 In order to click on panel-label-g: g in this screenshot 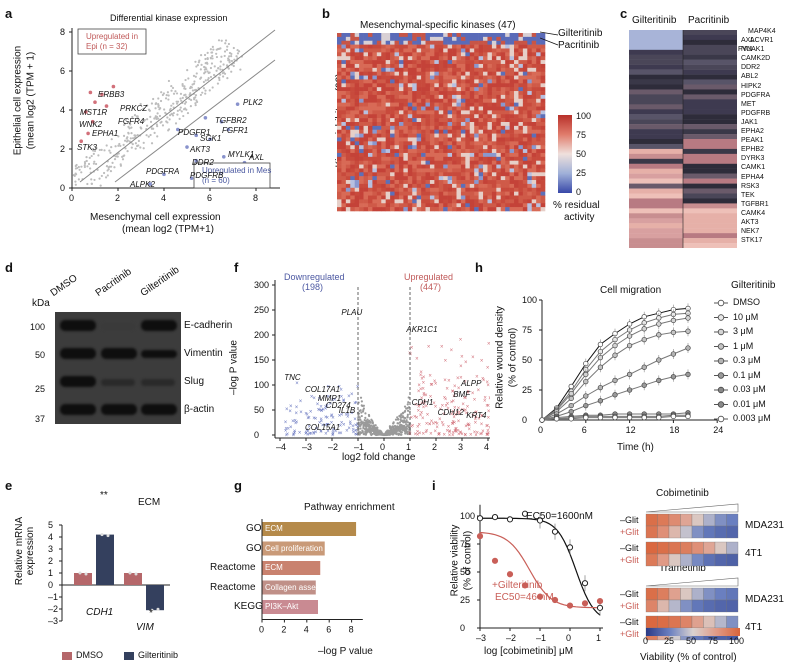, I will do `click(238, 485)`.